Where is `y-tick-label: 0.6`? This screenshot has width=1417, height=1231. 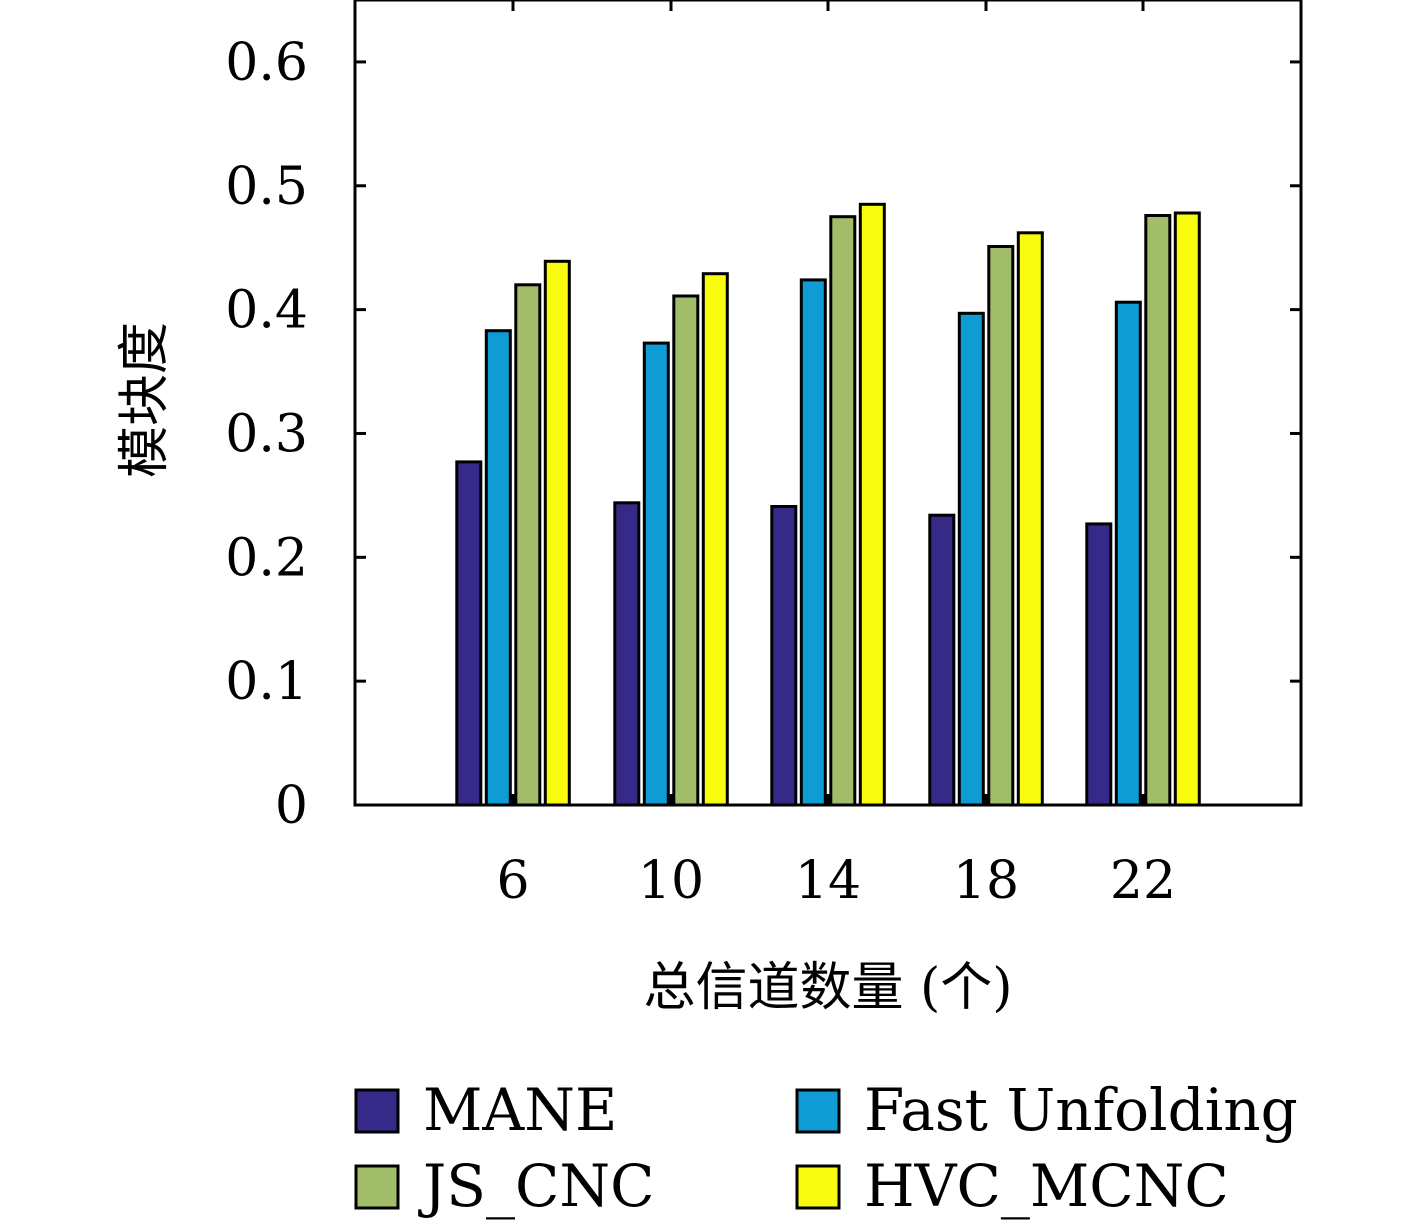 y-tick-label: 0.6 is located at coordinates (266, 63).